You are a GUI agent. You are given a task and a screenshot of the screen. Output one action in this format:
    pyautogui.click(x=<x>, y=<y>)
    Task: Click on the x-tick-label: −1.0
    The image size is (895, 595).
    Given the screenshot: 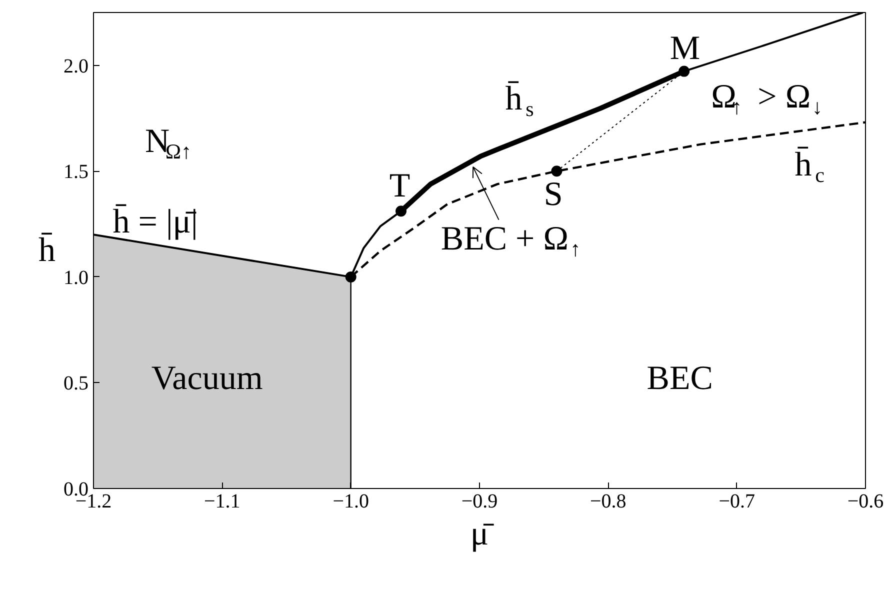 What is the action you would take?
    pyautogui.click(x=350, y=501)
    